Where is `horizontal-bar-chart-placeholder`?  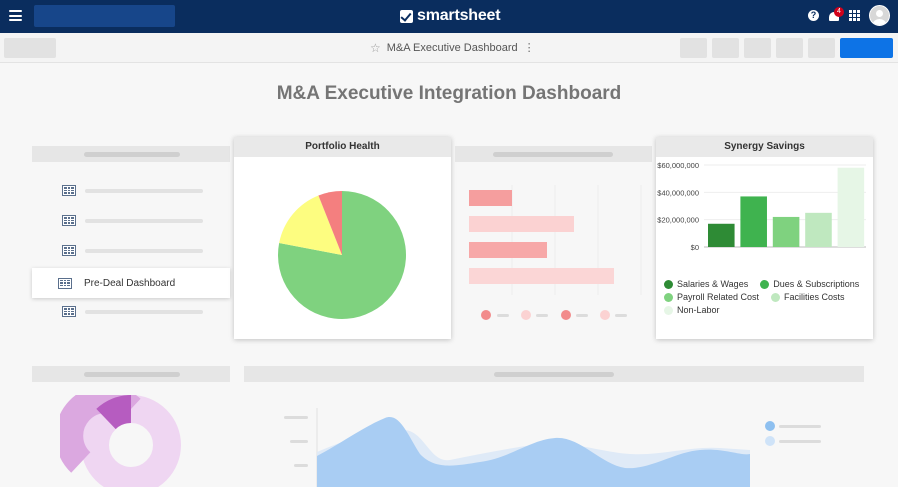
horizontal-bar-chart-placeholder is located at coordinates (555, 252).